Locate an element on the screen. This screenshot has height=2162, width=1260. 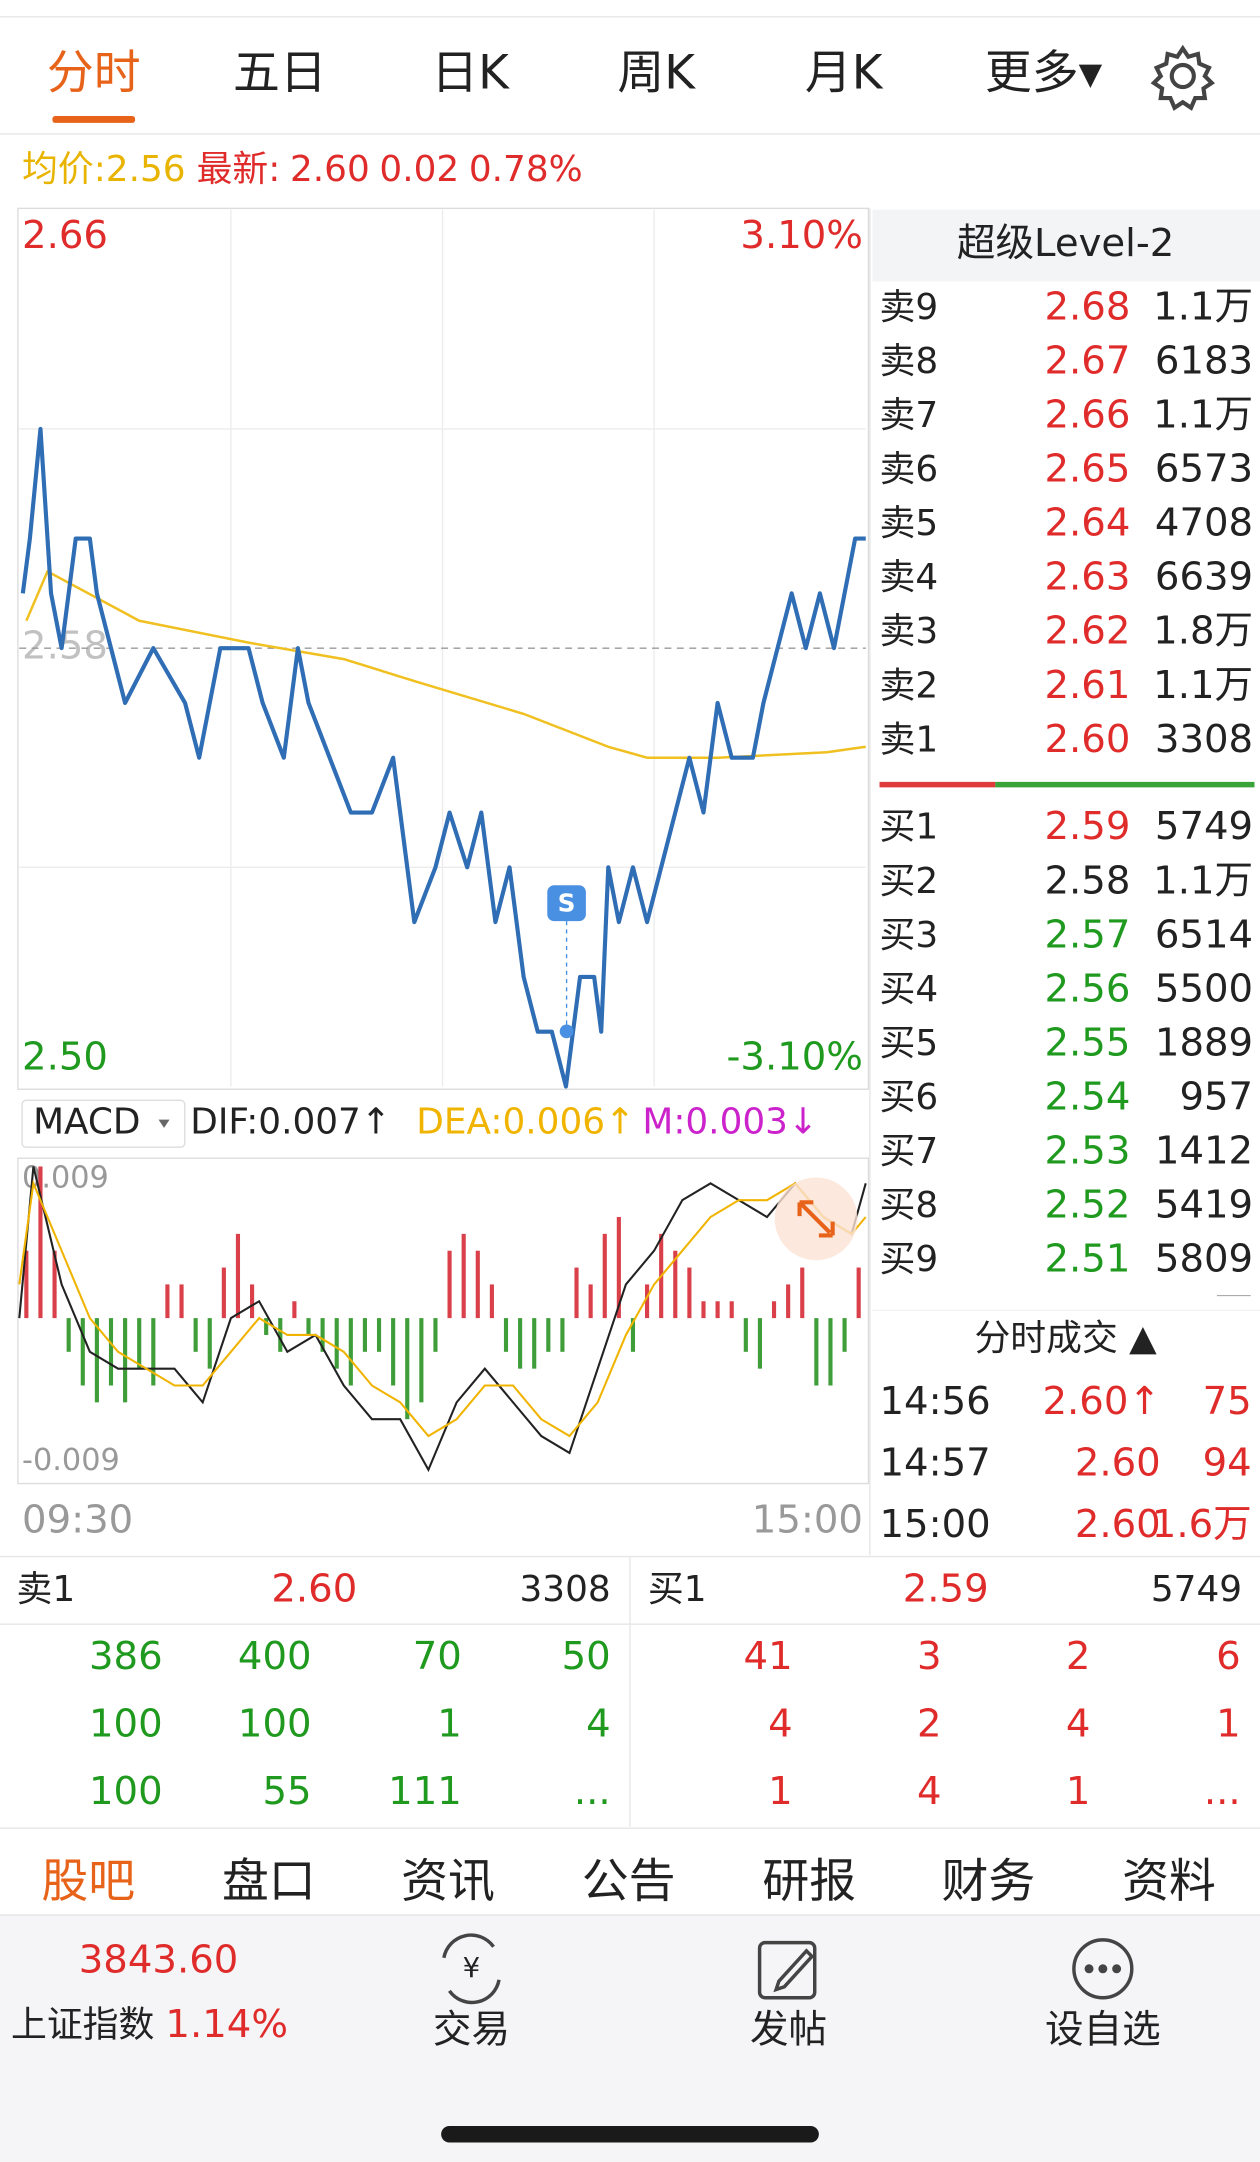
signal-letter: S is located at coordinates (567, 903).